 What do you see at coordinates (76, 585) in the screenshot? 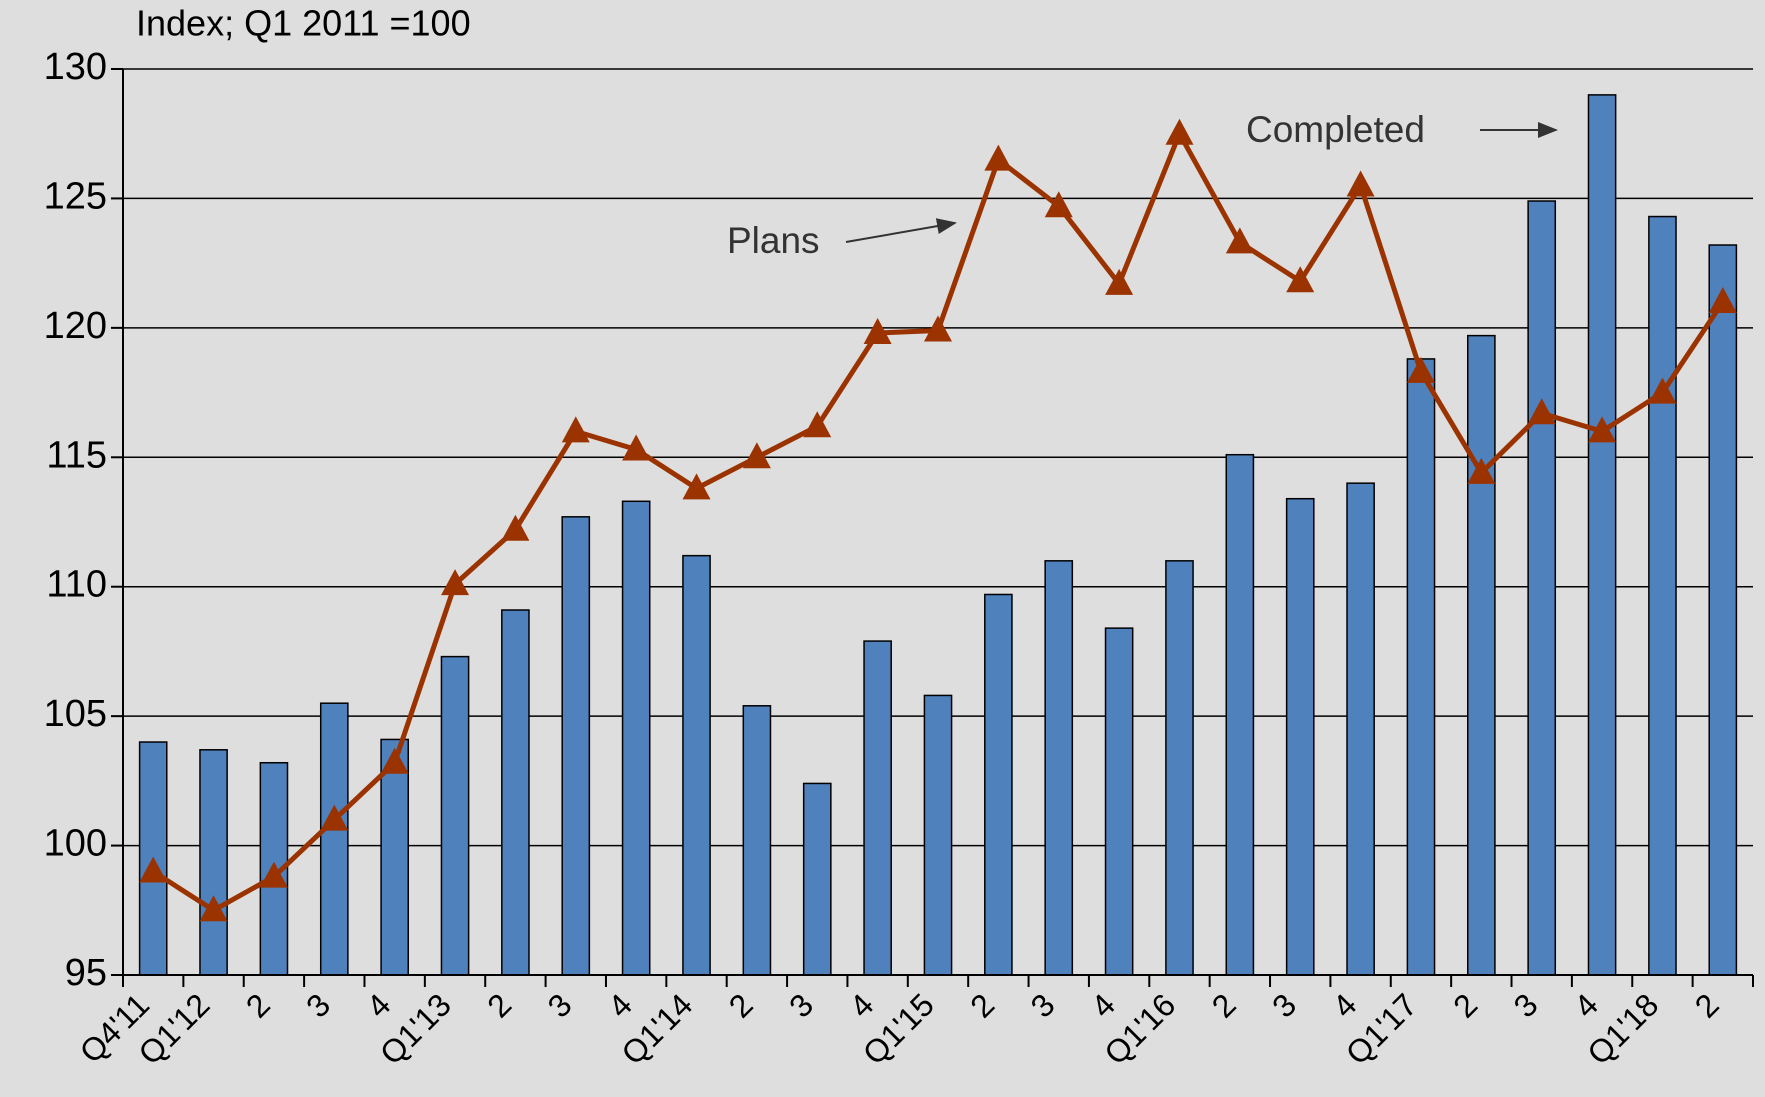
I see `y-tick-label: 110` at bounding box center [76, 585].